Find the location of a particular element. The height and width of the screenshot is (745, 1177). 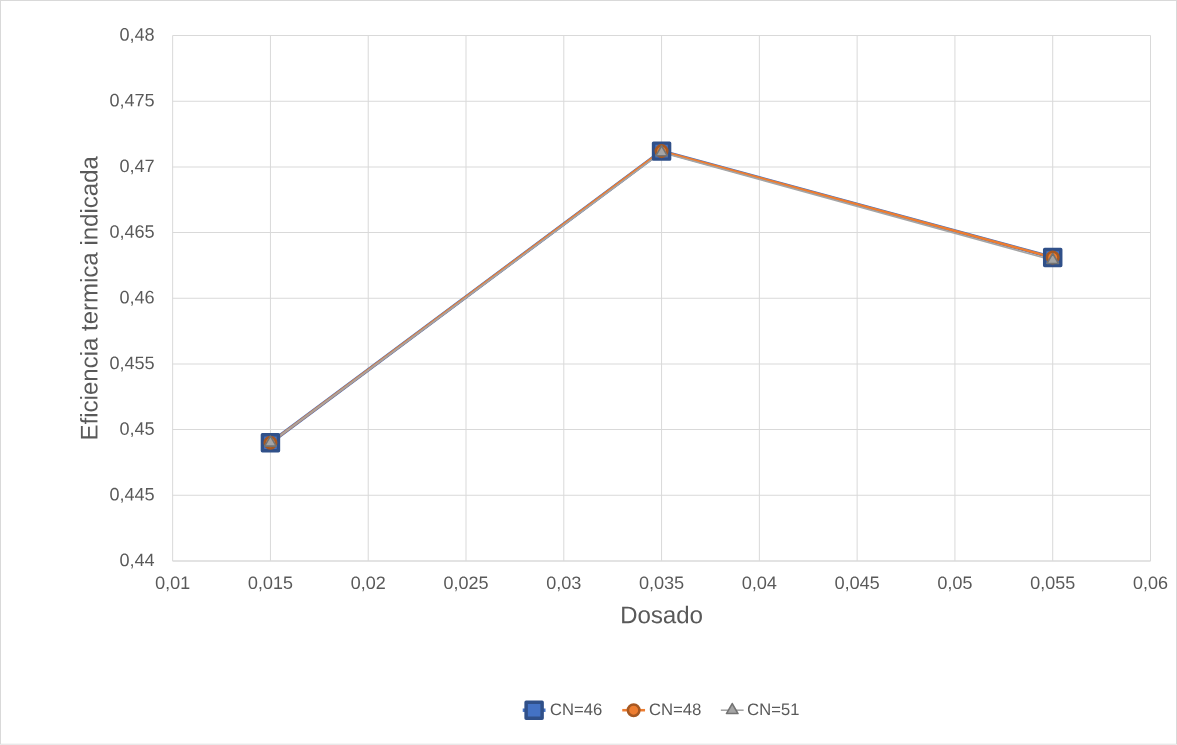

x-tick-label: 0,03 is located at coordinates (563, 584).